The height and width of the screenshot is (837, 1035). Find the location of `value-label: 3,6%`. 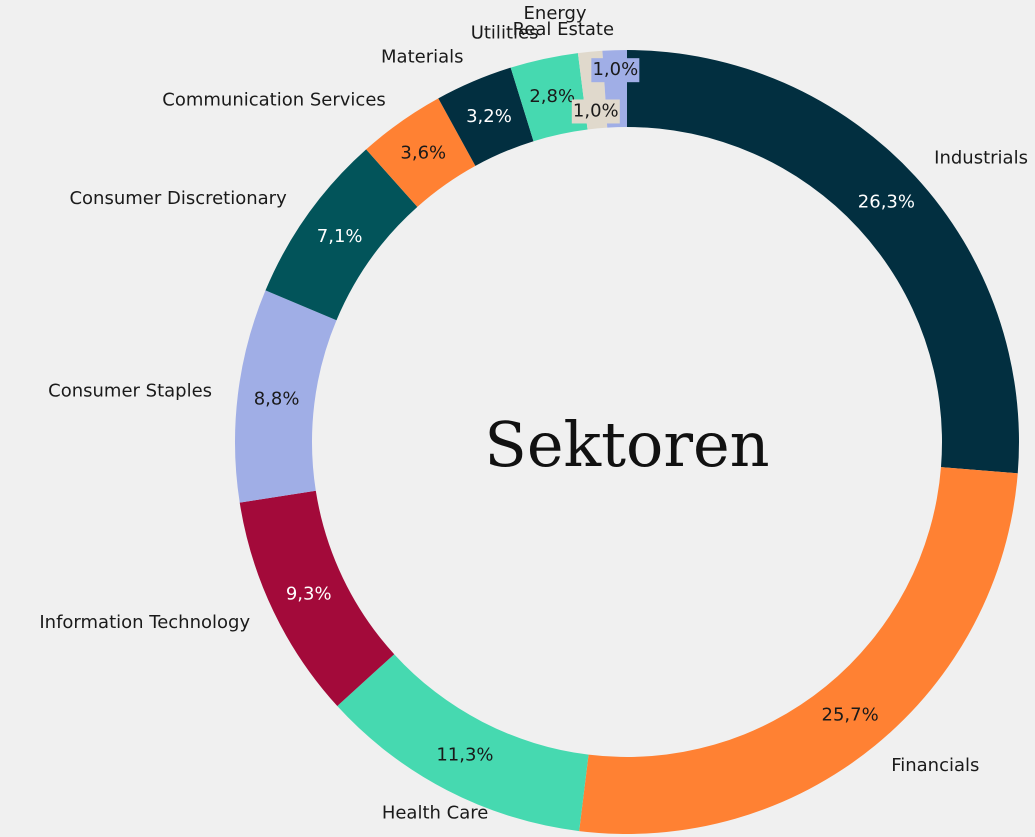

value-label: 3,6% is located at coordinates (423, 153).